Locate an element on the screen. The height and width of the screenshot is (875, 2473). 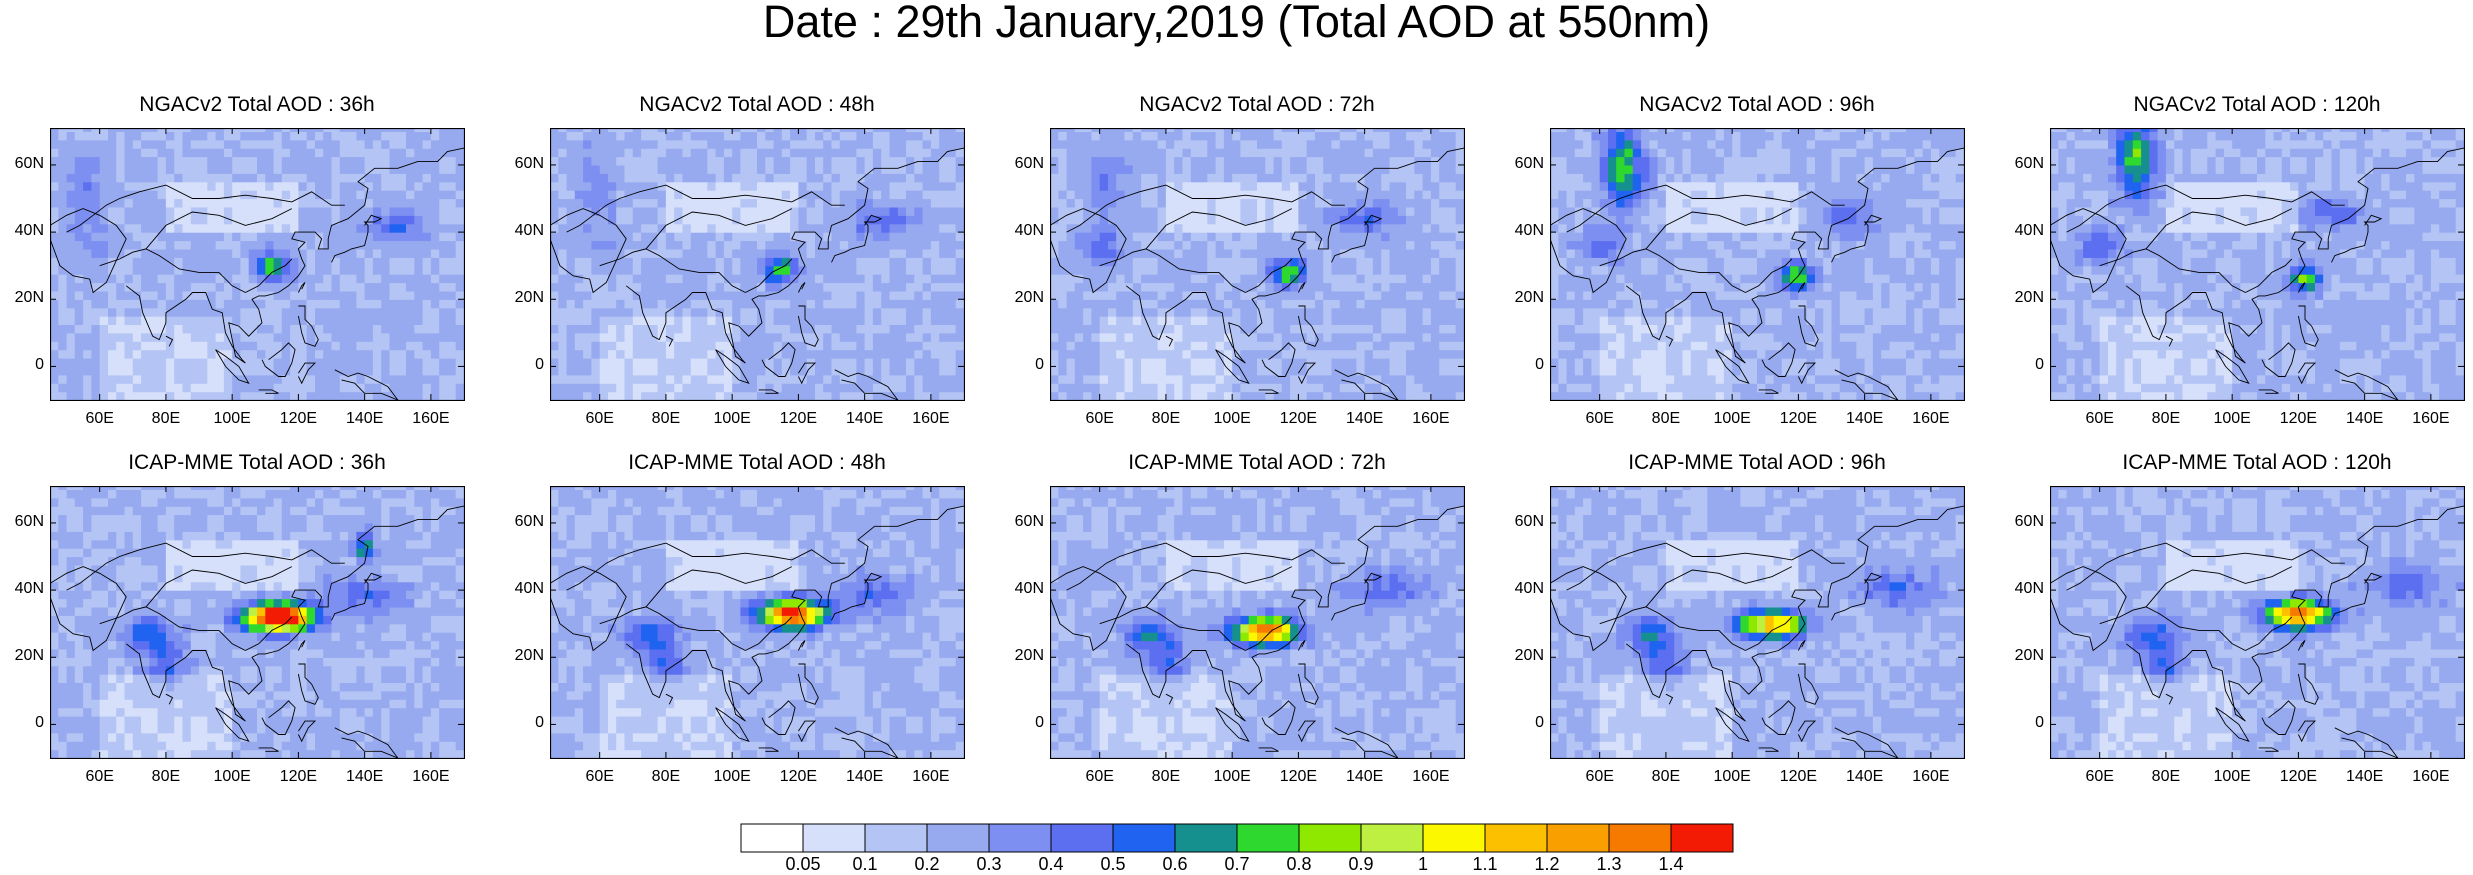
colorbar-label: 0.8 is located at coordinates (1299, 864).